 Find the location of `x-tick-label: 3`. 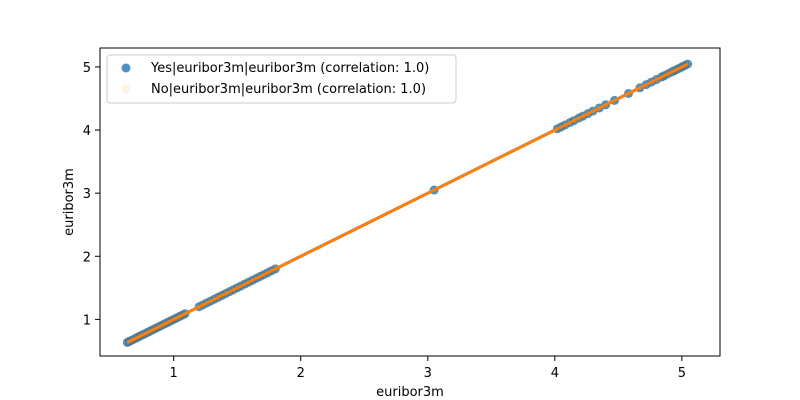

x-tick-label: 3 is located at coordinates (428, 373).